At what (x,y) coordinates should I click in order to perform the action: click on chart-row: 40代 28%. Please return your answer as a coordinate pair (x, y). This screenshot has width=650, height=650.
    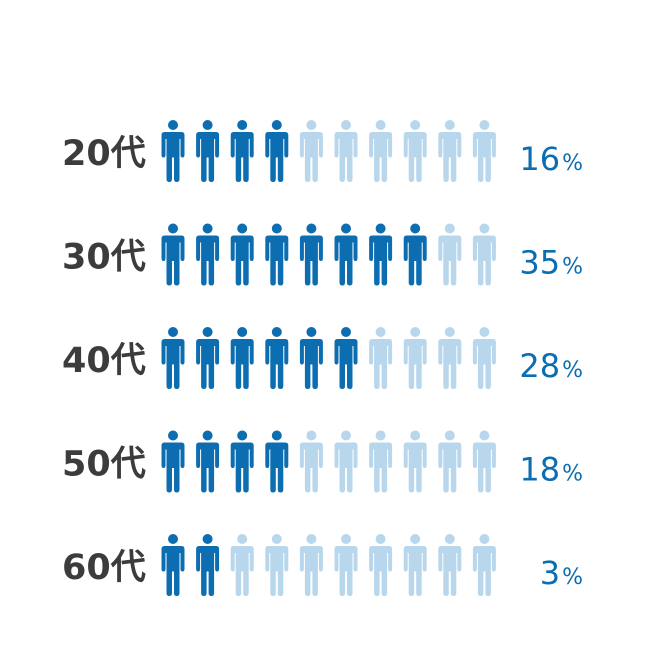
    Looking at the image, I should click on (322, 358).